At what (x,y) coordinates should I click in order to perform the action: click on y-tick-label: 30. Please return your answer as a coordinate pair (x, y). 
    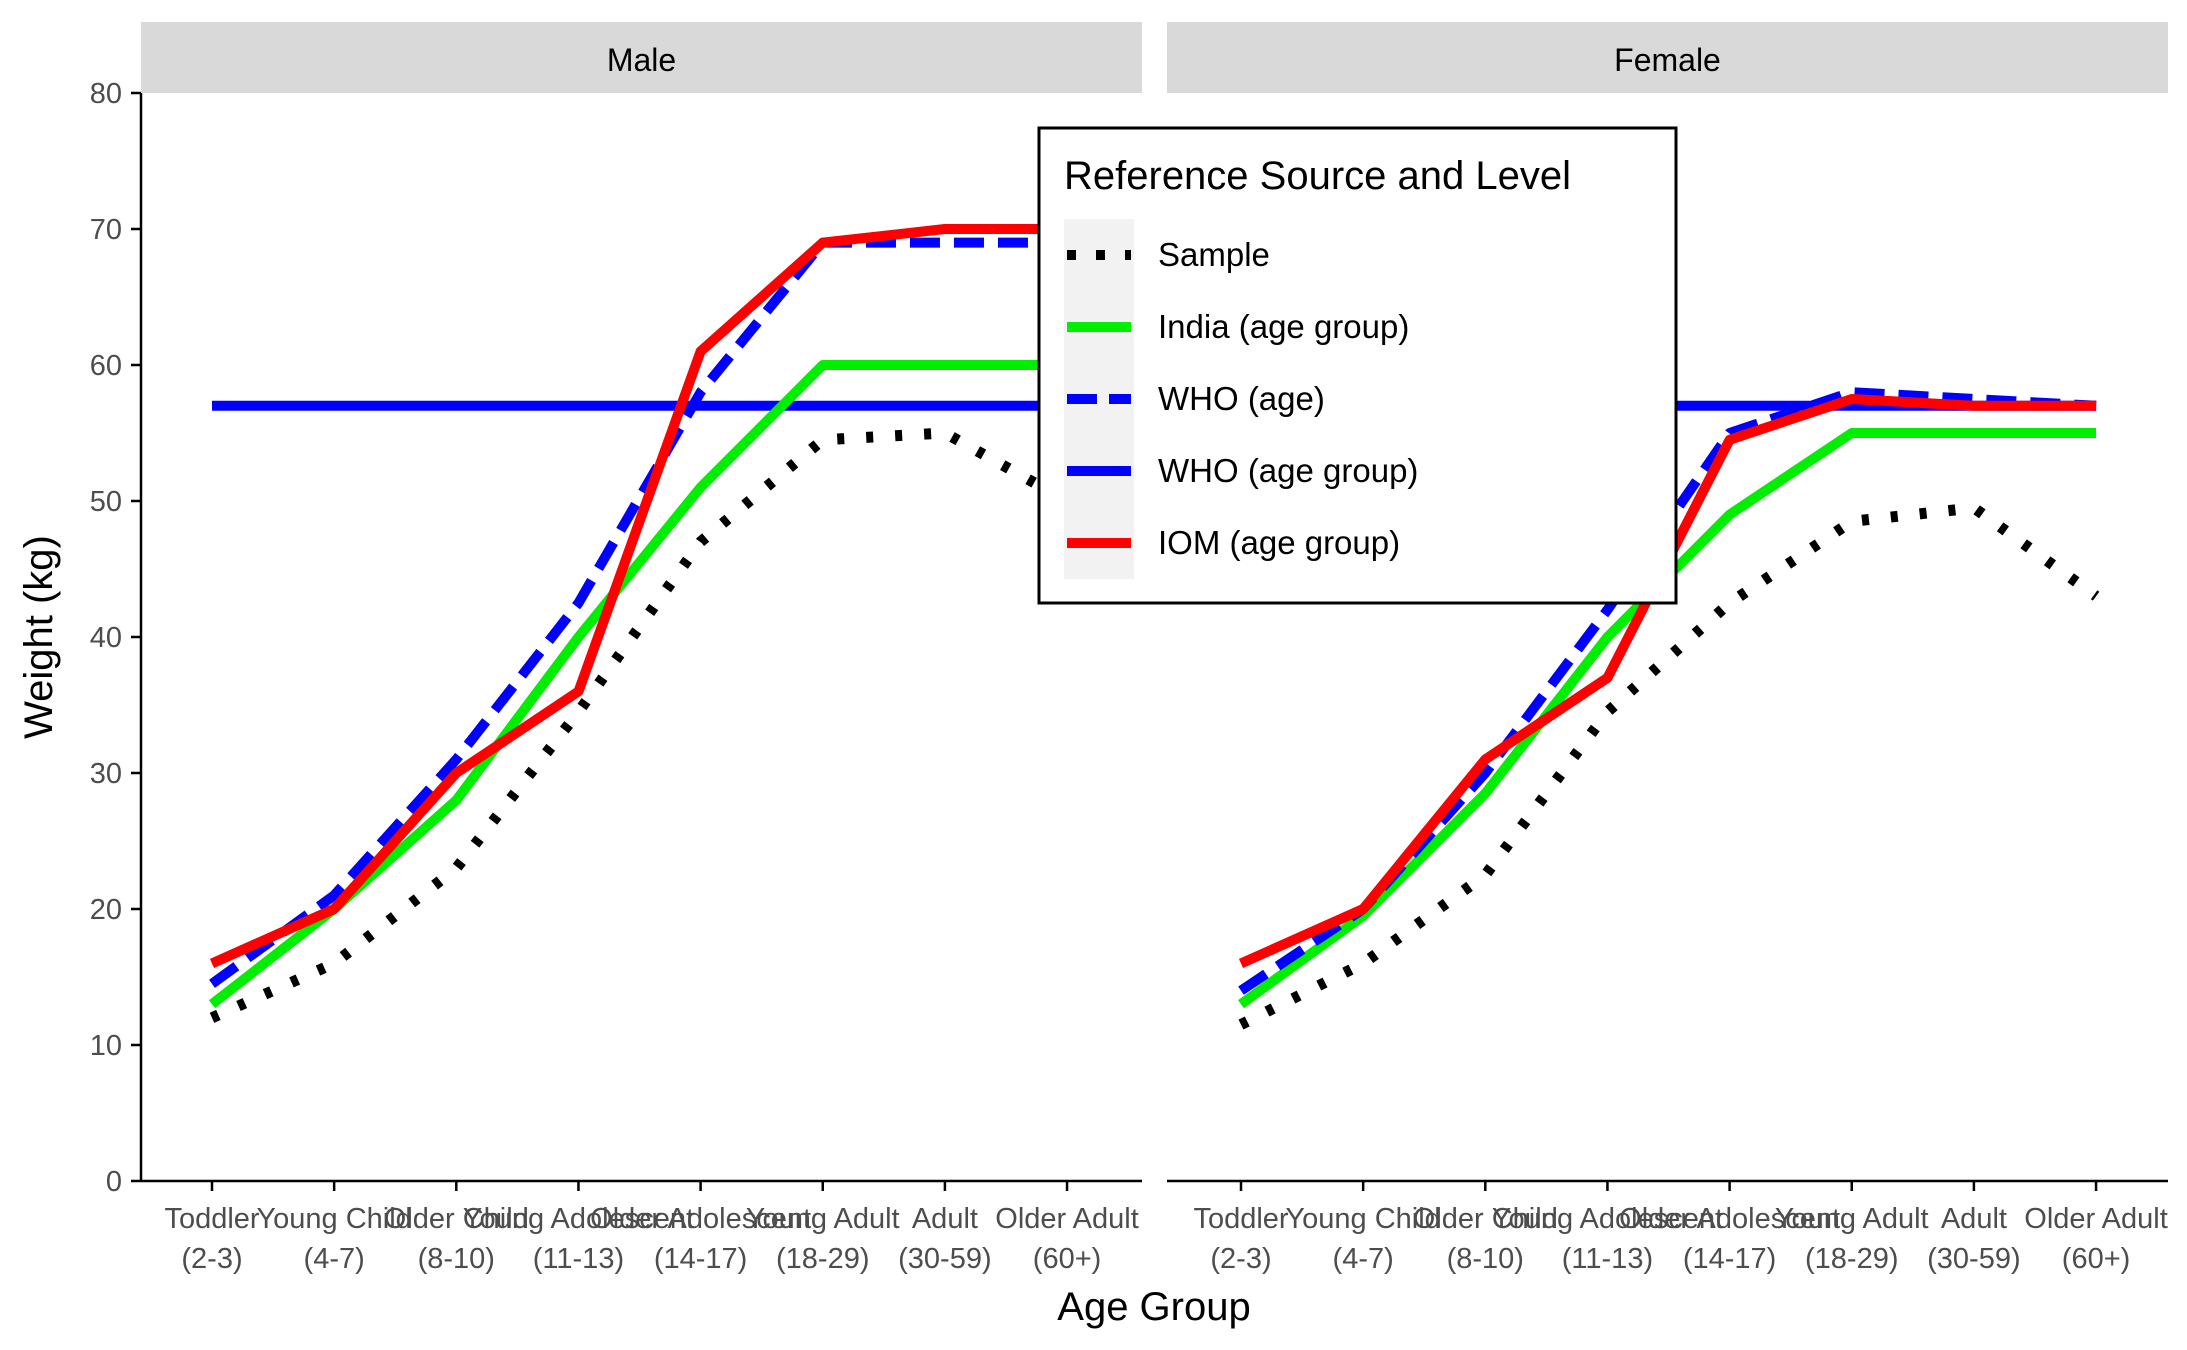
    Looking at the image, I should click on (106, 774).